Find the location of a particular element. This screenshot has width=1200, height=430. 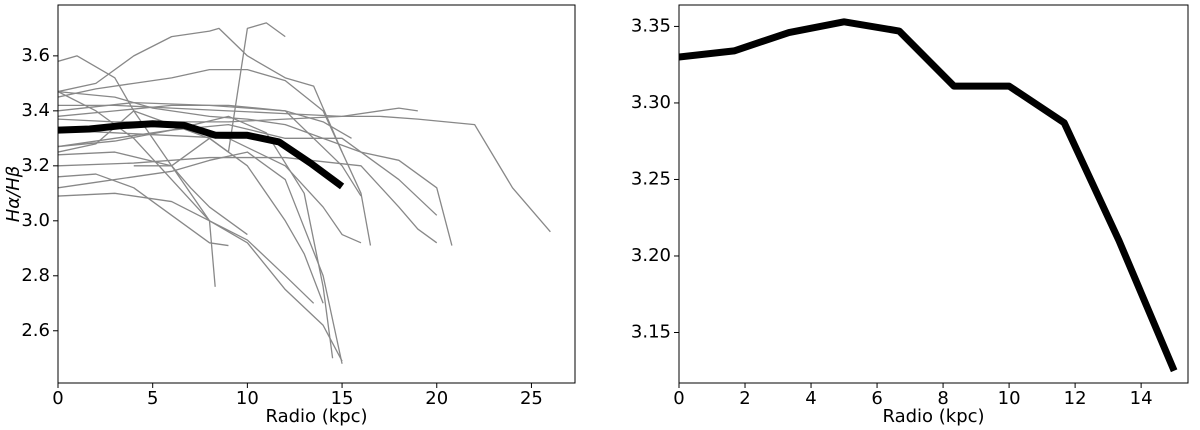

x-tick-label: 4 is located at coordinates (810, 398).